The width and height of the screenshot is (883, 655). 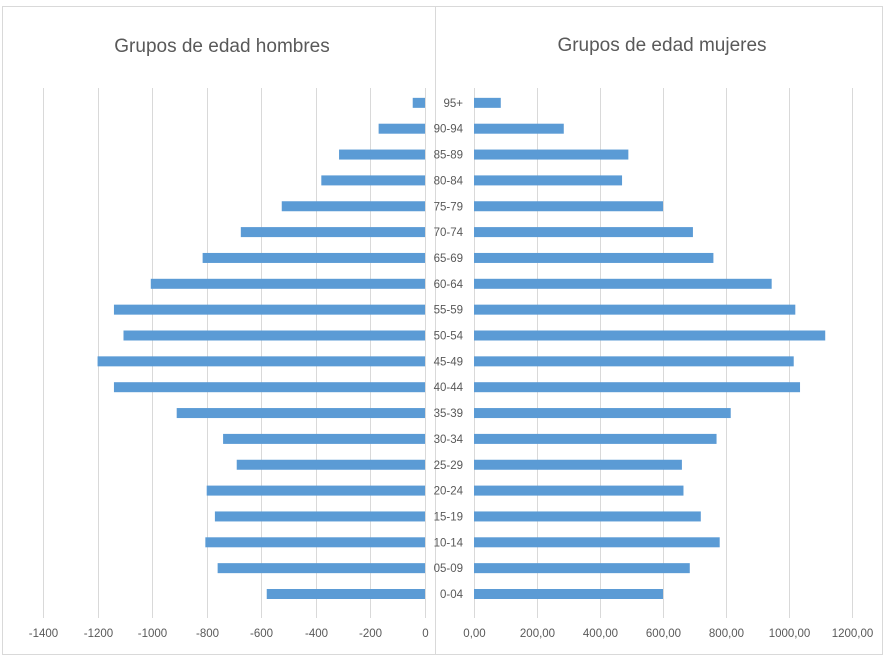 I want to click on age-group-label: 05-09, so click(x=448, y=569).